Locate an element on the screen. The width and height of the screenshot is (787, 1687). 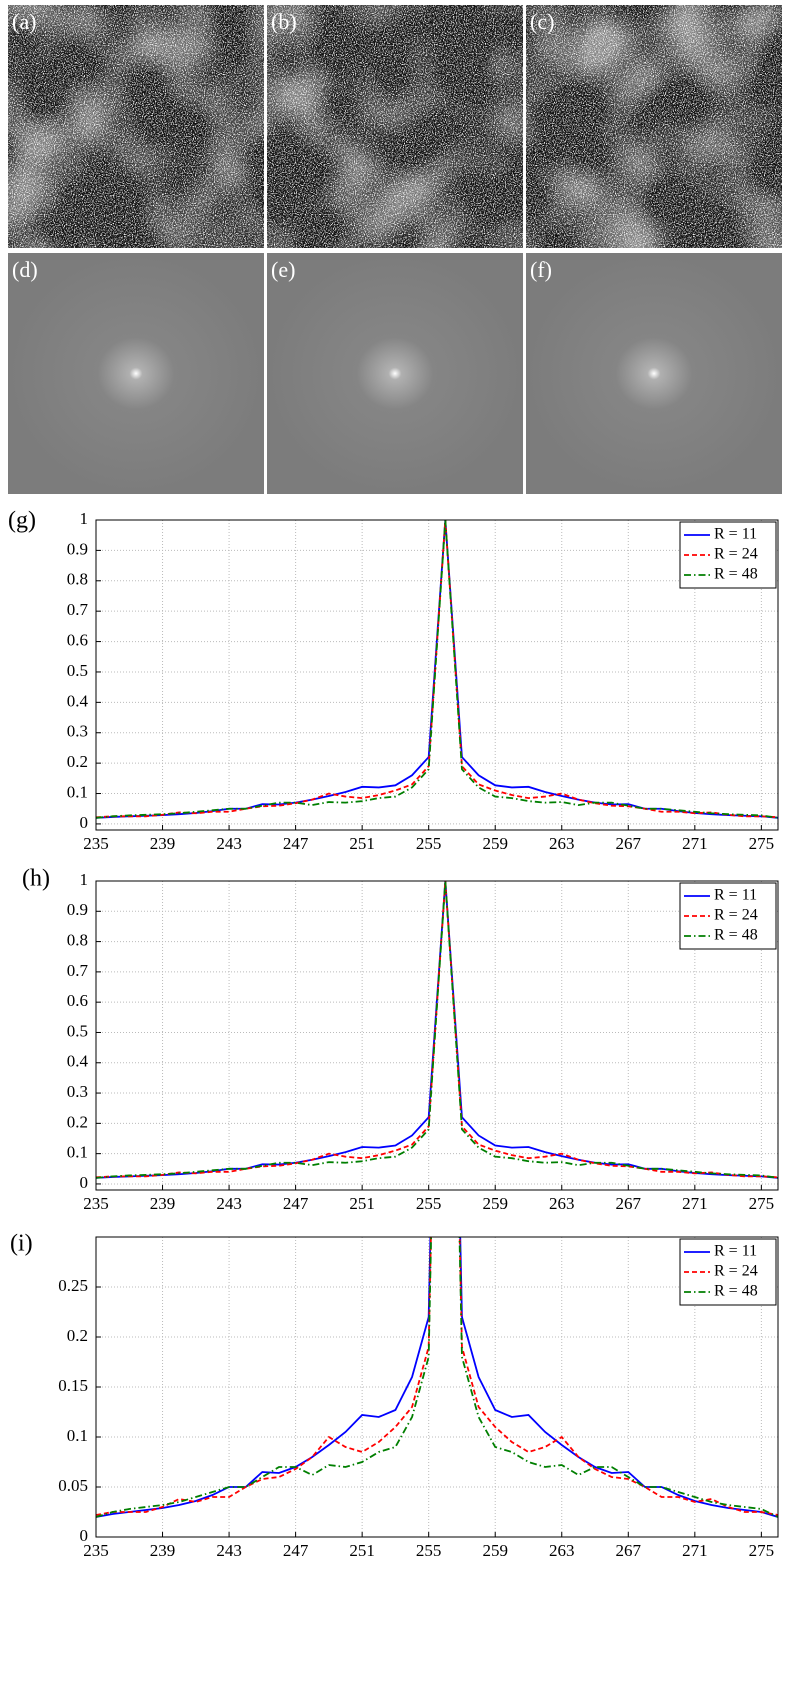
y-tick-label: 0.05 is located at coordinates (73, 1485).